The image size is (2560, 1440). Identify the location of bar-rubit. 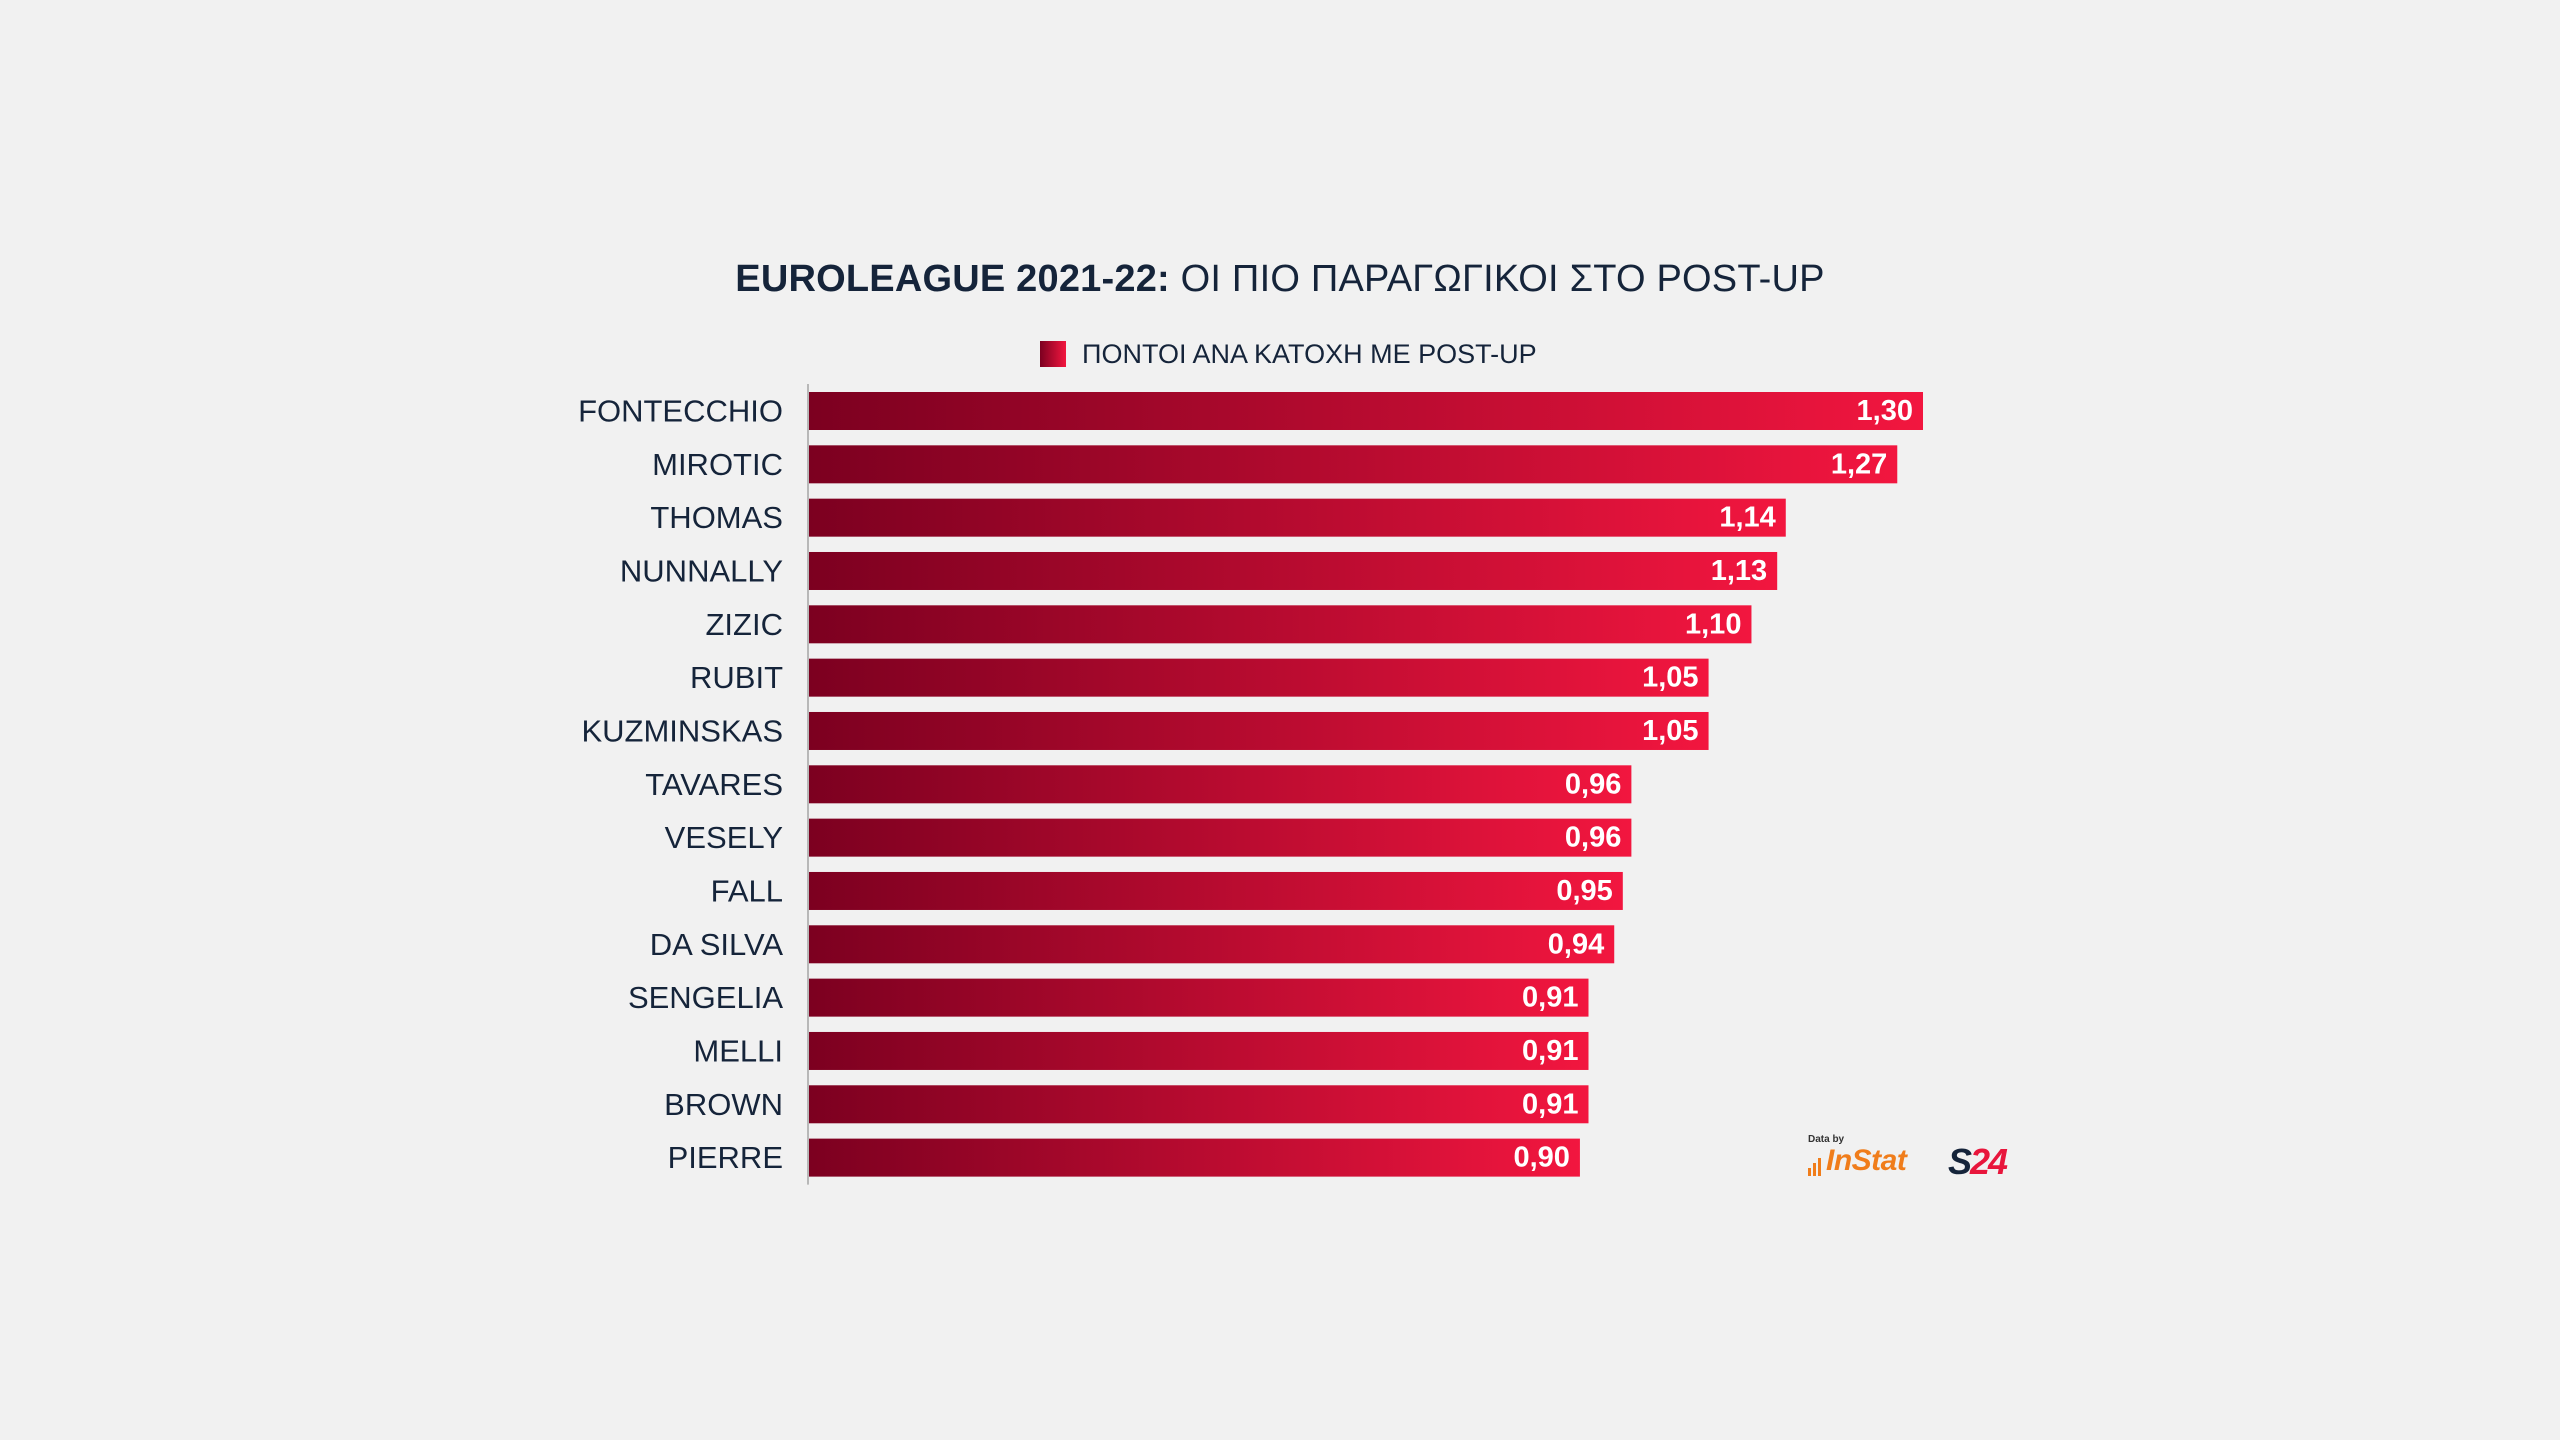
(1258, 677).